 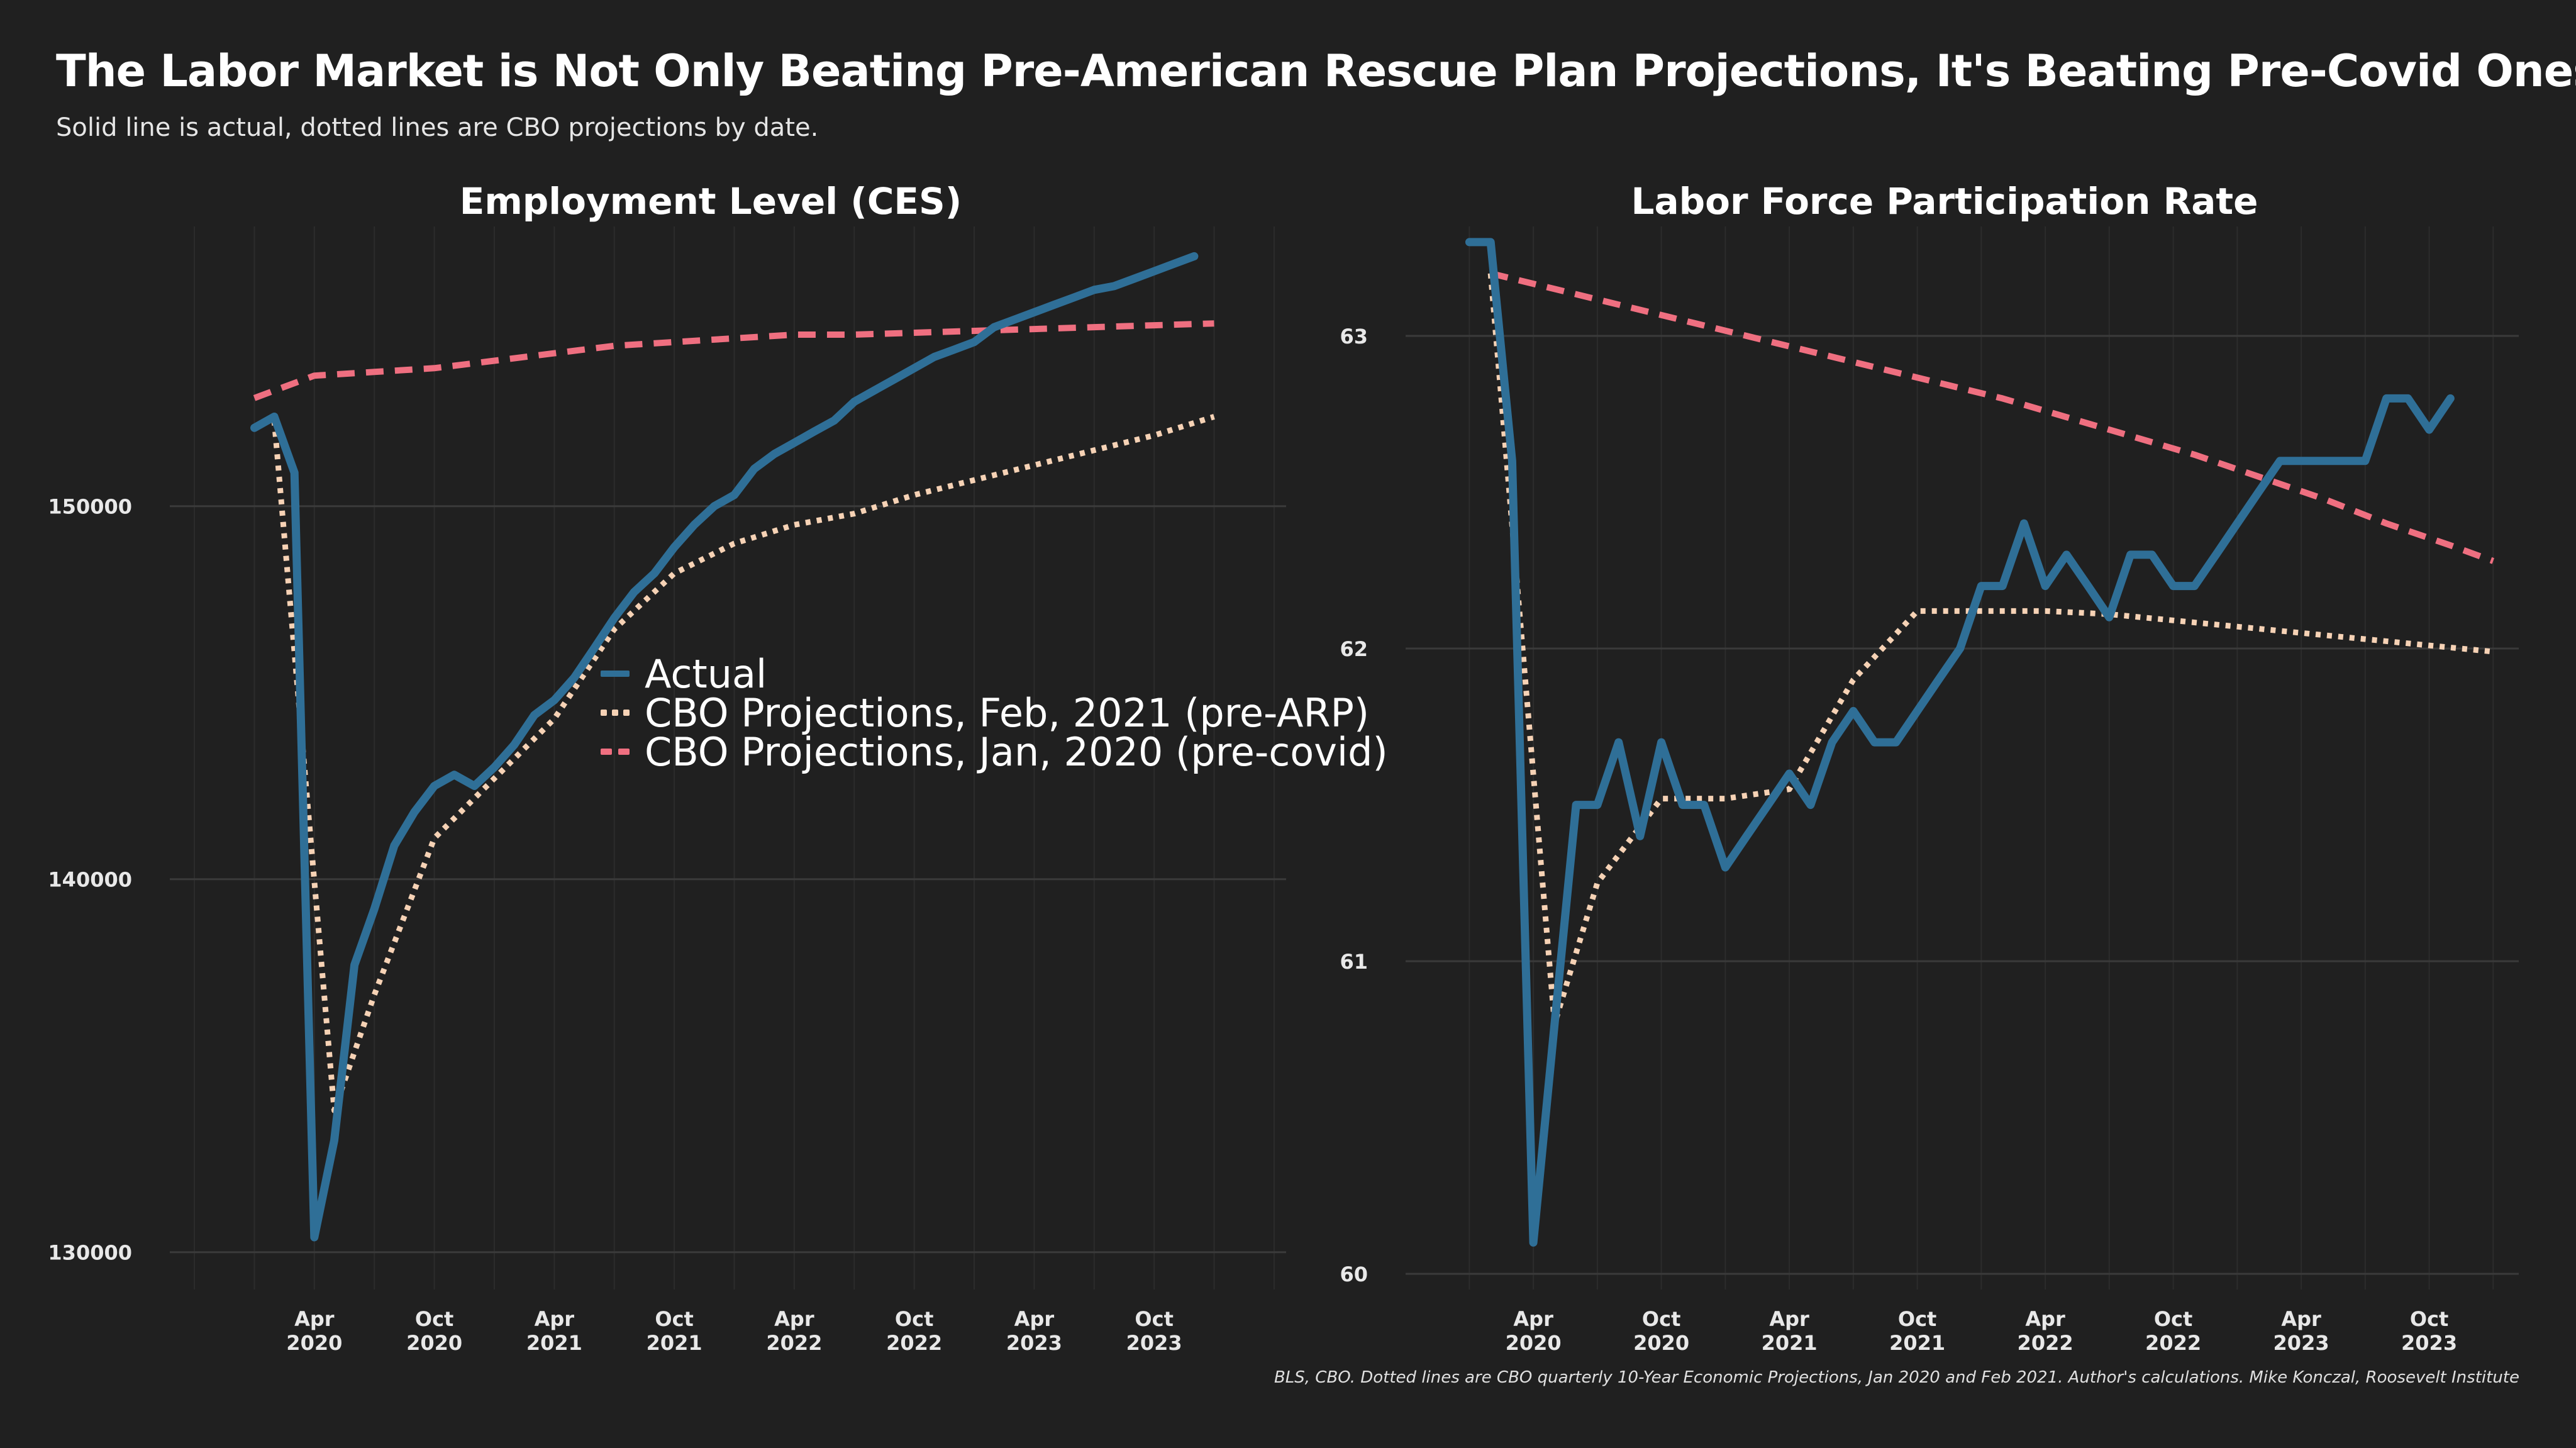 I want to click on y-tick-label: 130000, so click(x=90, y=1253).